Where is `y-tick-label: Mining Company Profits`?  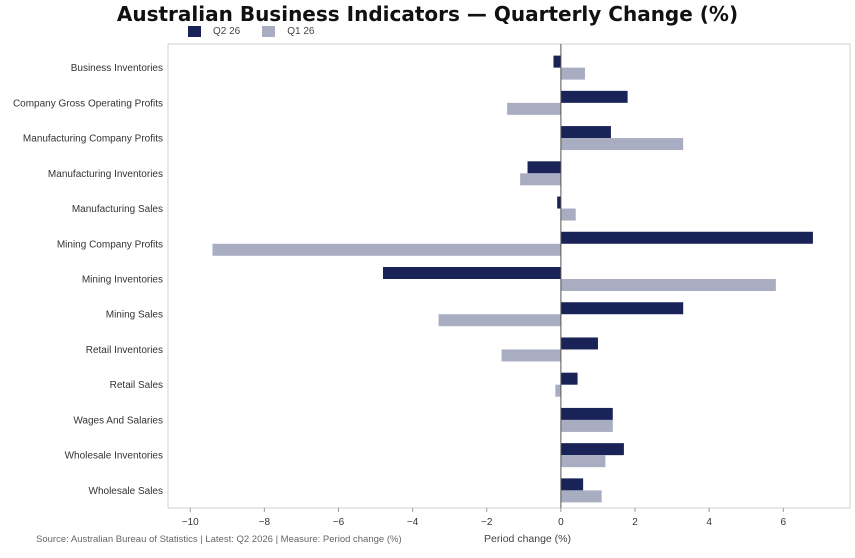 y-tick-label: Mining Company Profits is located at coordinates (110, 244).